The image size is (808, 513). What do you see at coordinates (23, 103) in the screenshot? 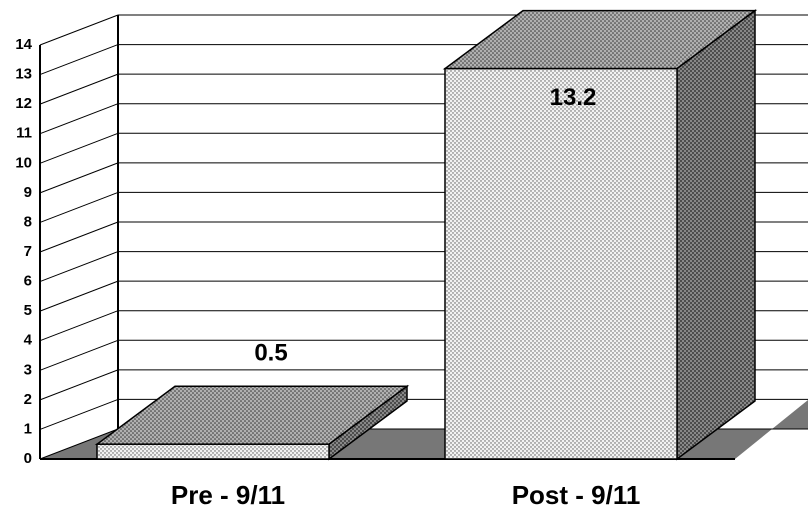
I see `y-tick-label: 12` at bounding box center [23, 103].